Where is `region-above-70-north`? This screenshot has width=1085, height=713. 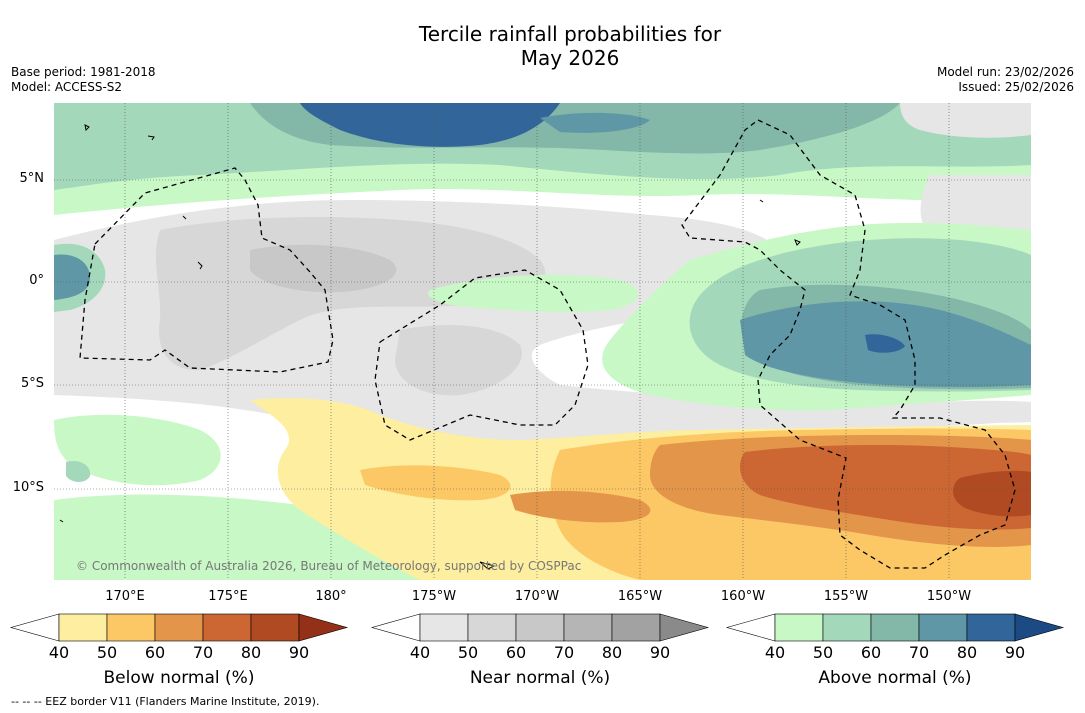
region-above-70-north is located at coordinates (595, 122).